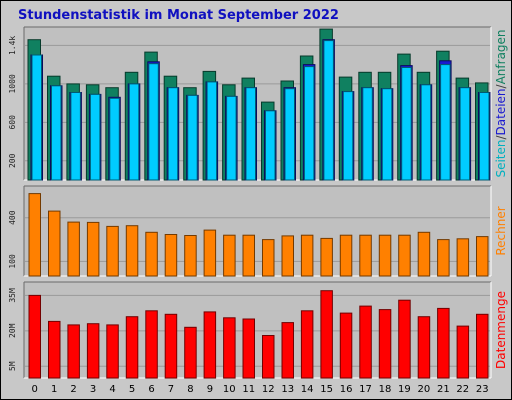 The width and height of the screenshot is (512, 400). Describe the element at coordinates (112, 389) in the screenshot. I see `x-tick-label: 4` at that location.